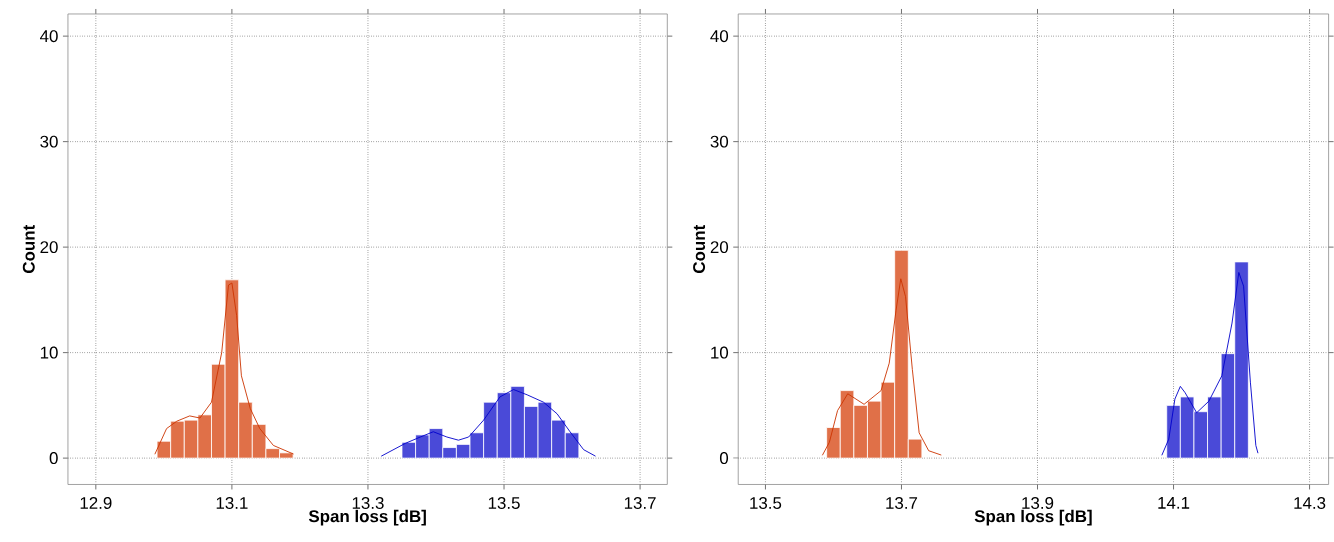 The width and height of the screenshot is (1334, 542). What do you see at coordinates (232, 502) in the screenshot?
I see `x-tick-label: 13.1` at bounding box center [232, 502].